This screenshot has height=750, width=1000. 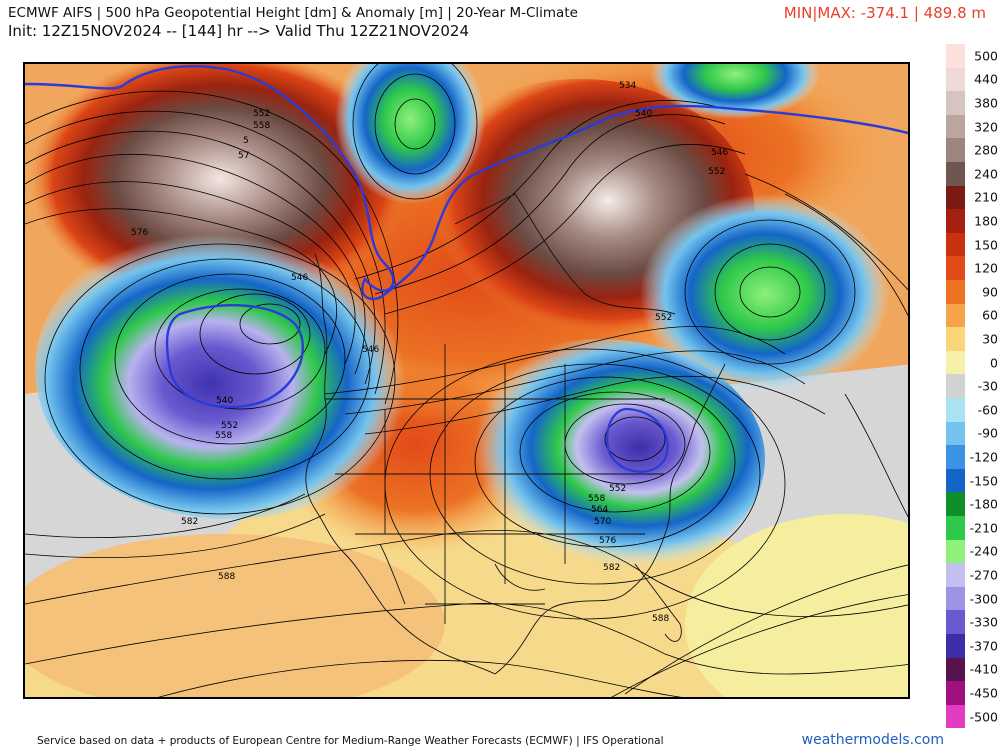 I want to click on label-546-rockies: 546, so click(x=370, y=350).